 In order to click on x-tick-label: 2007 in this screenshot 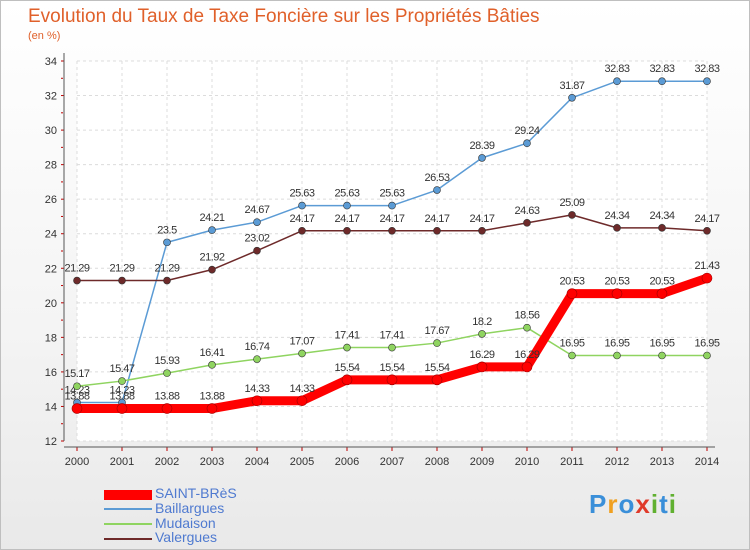, I will do `click(392, 462)`.